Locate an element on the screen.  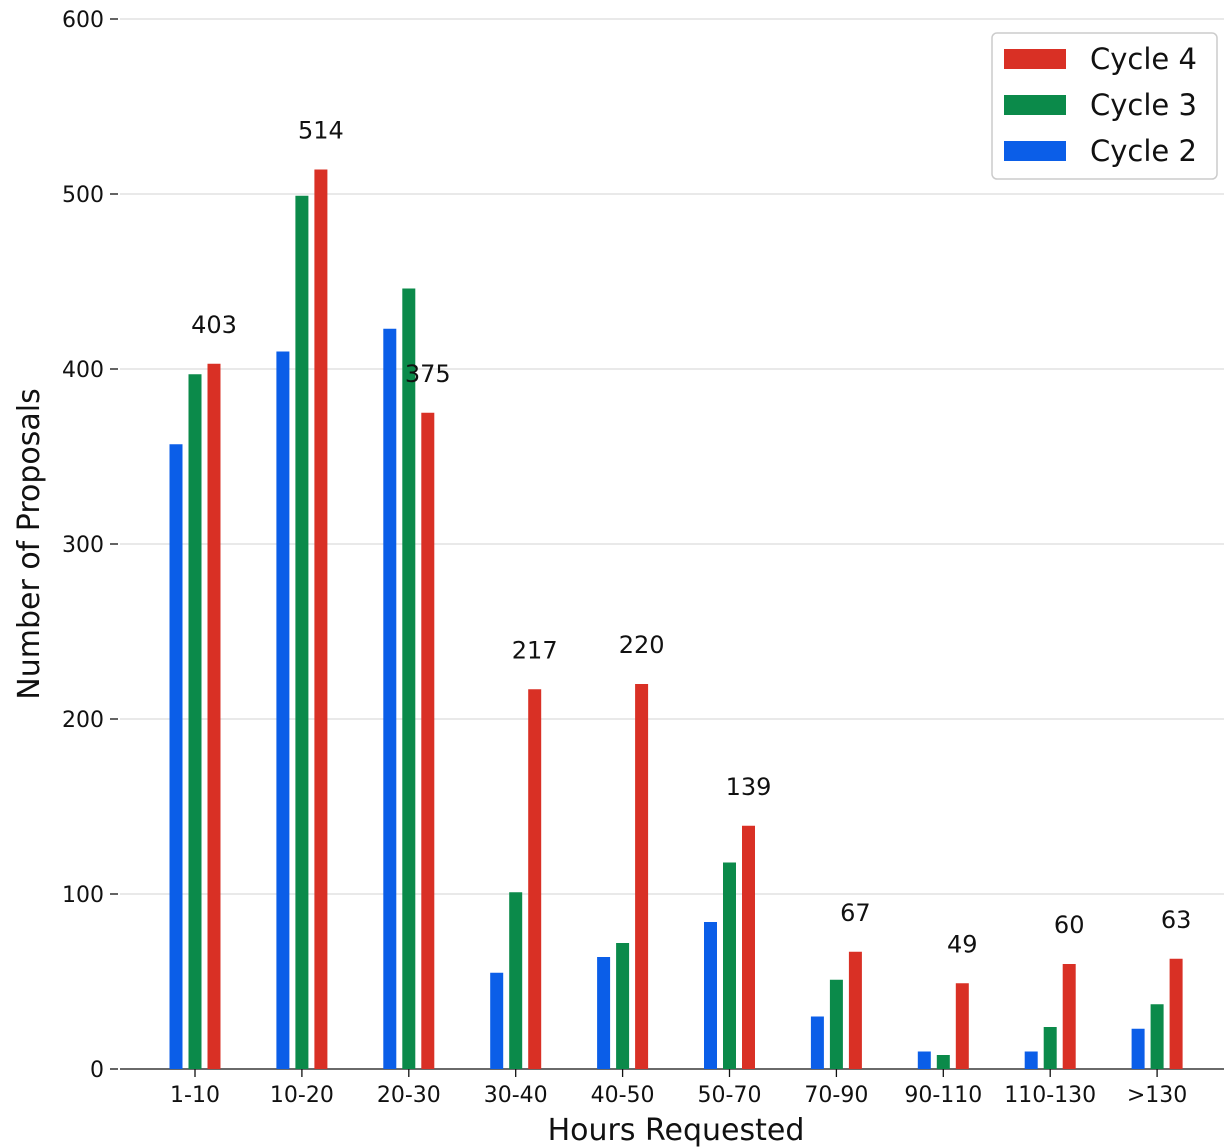
y-axis-title: Number of Proposals is located at coordinates (29, 543).